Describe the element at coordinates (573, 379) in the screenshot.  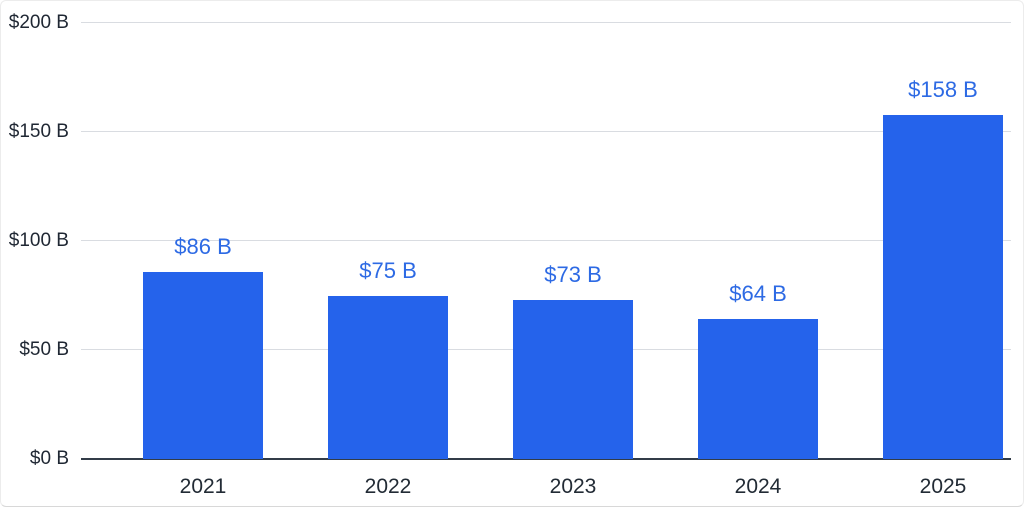
I see `bar-2023` at that location.